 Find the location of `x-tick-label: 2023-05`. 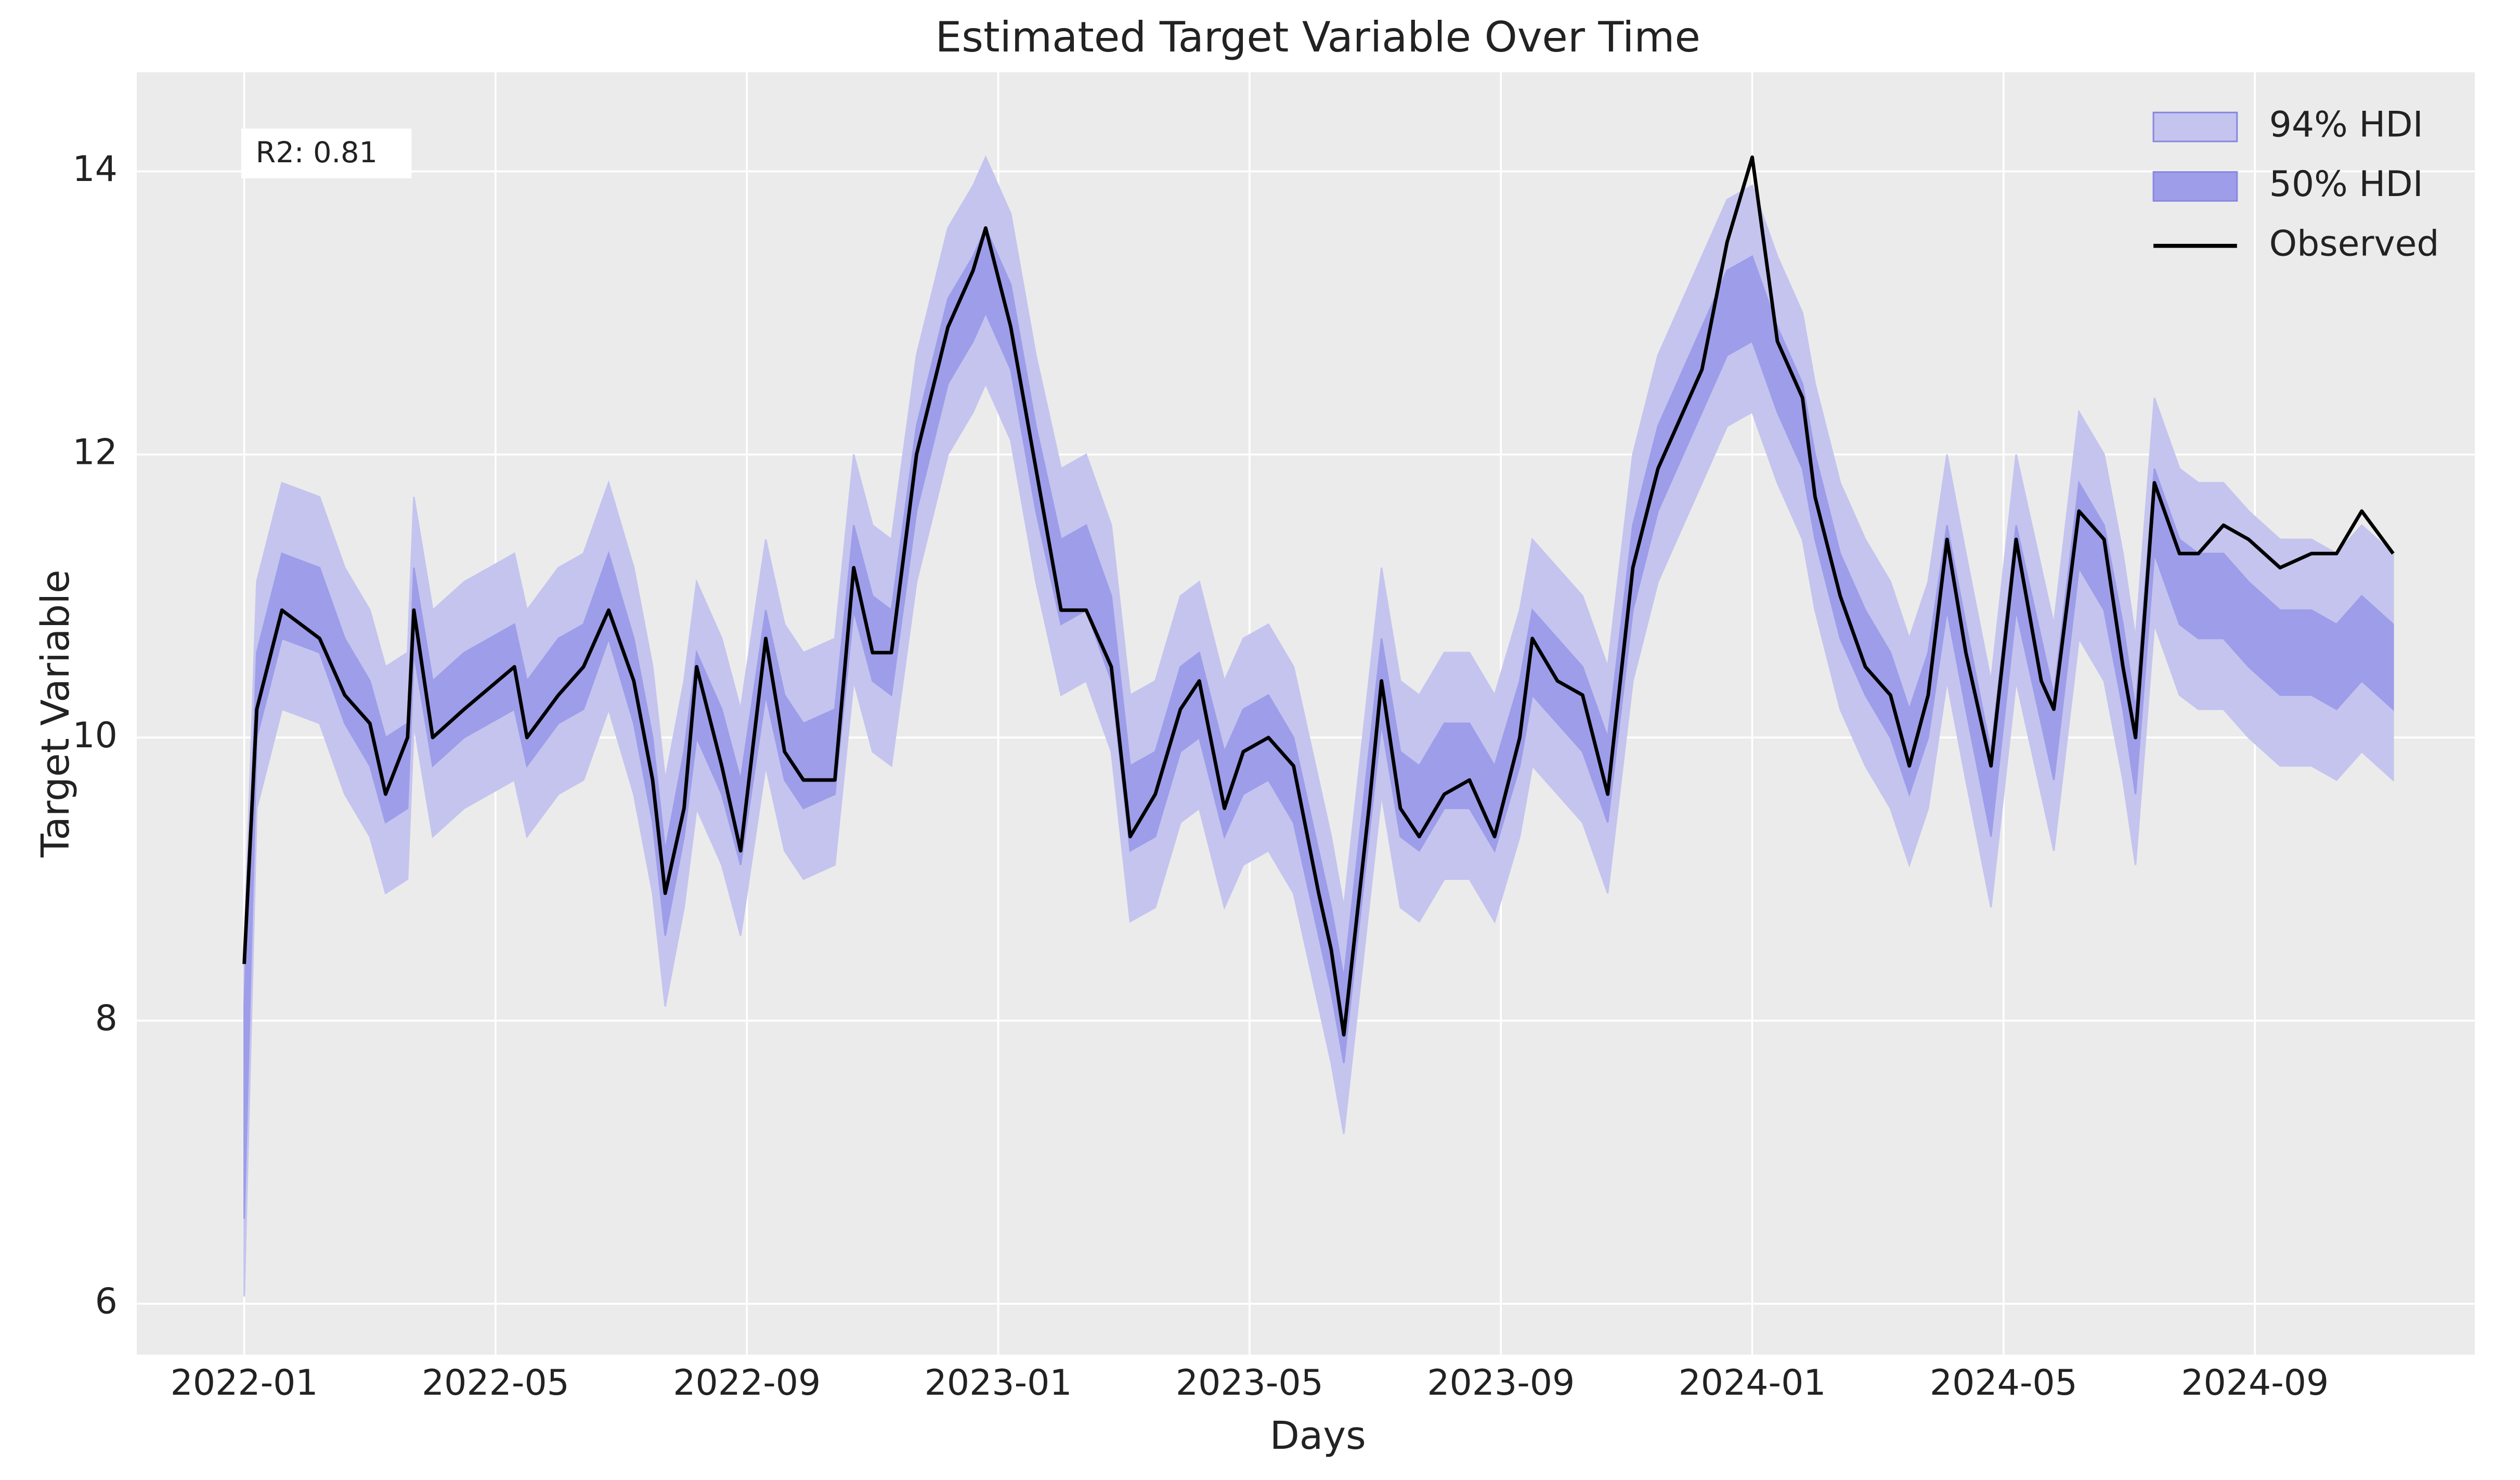

x-tick-label: 2023-05 is located at coordinates (1249, 1383).